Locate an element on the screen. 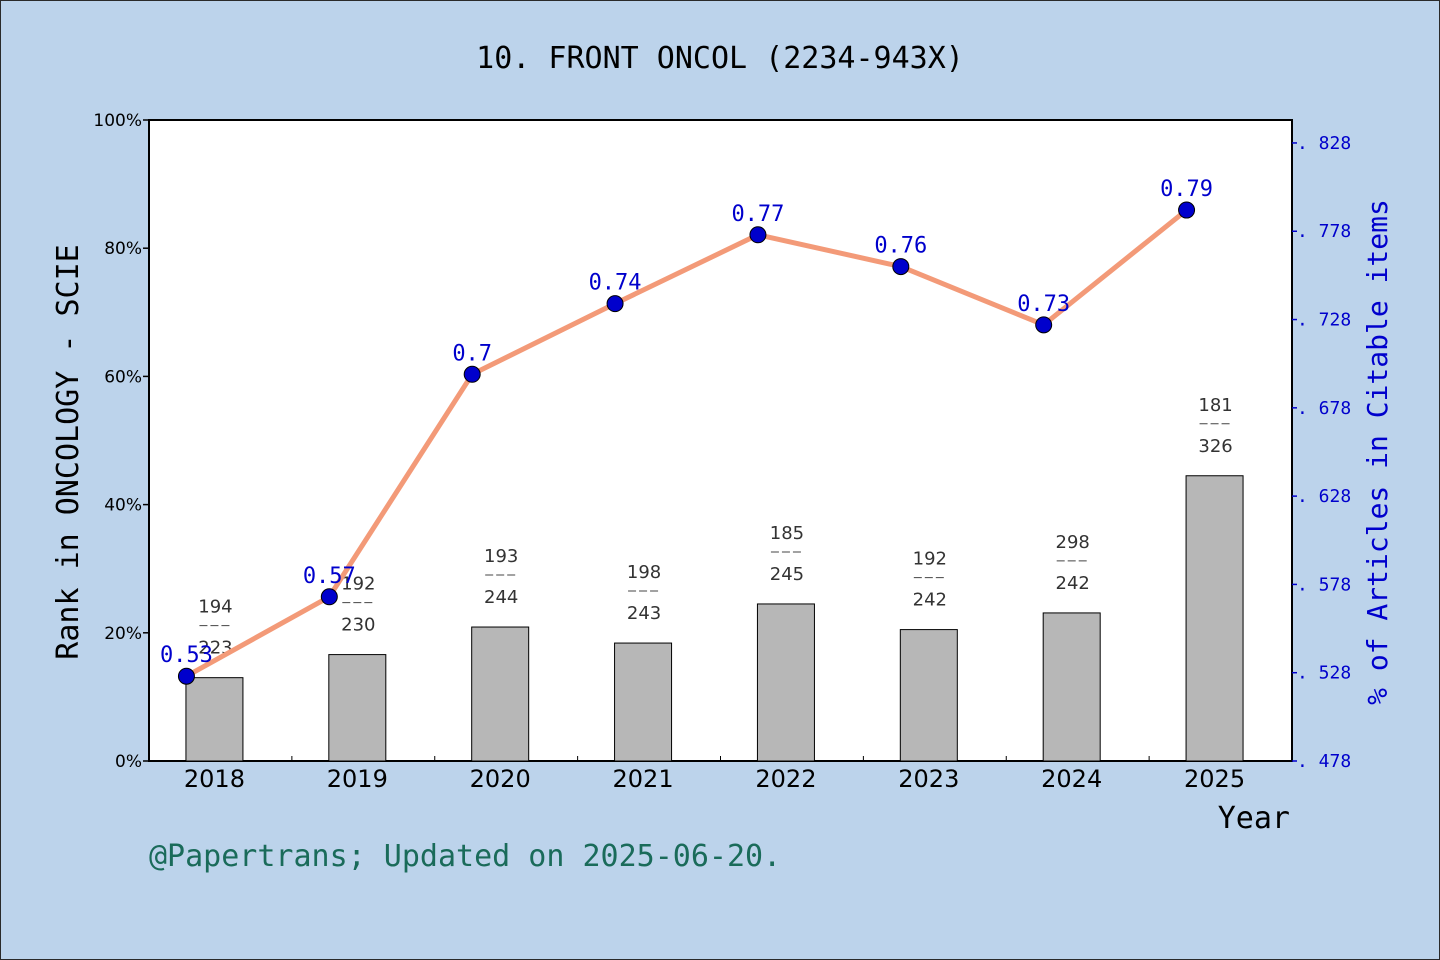 This screenshot has width=1440, height=960. right-tick-label: . 528 is located at coordinates (1324, 673).